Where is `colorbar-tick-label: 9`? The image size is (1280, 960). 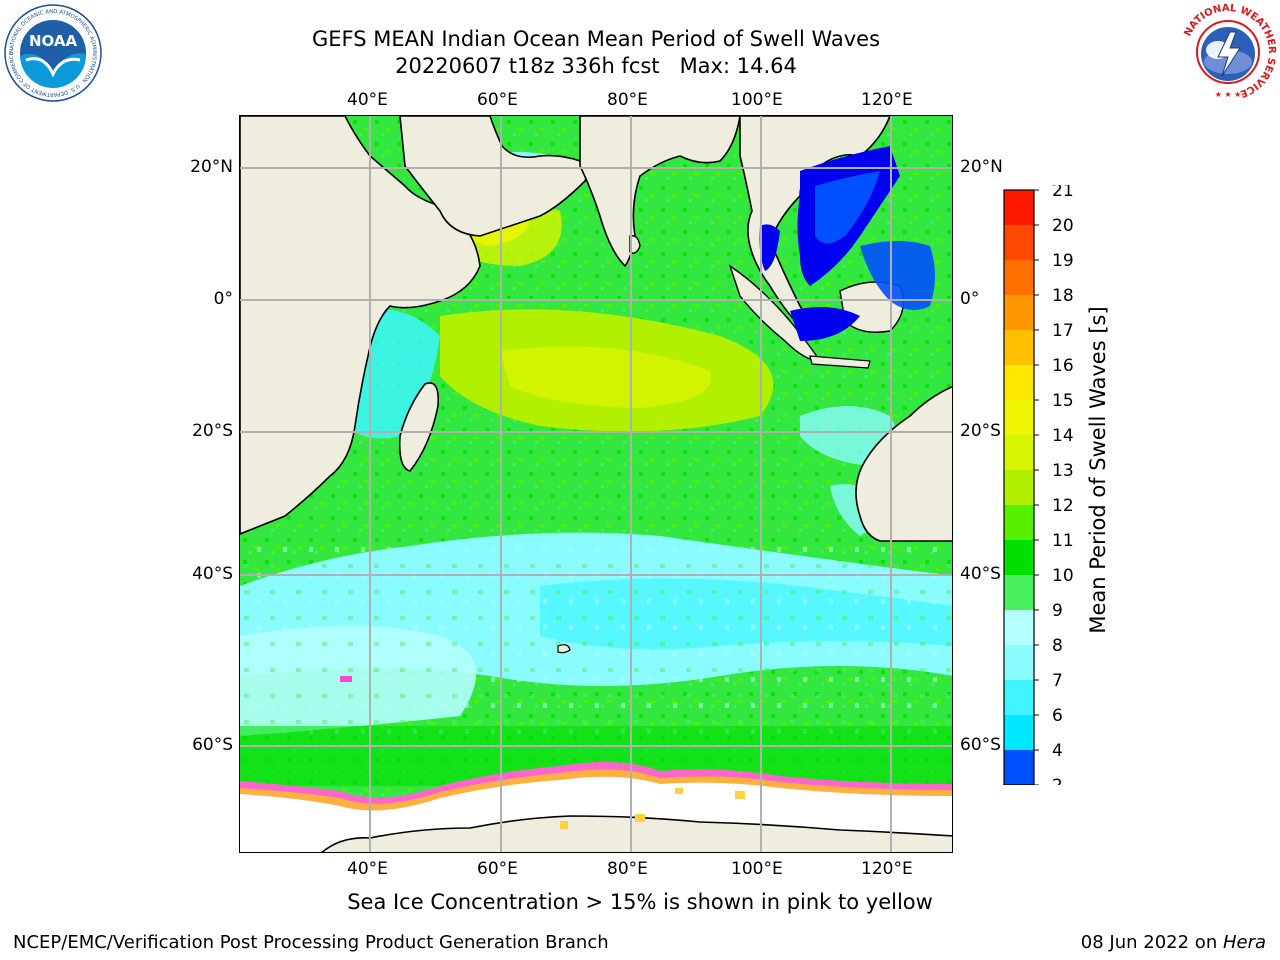 colorbar-tick-label: 9 is located at coordinates (1057, 611).